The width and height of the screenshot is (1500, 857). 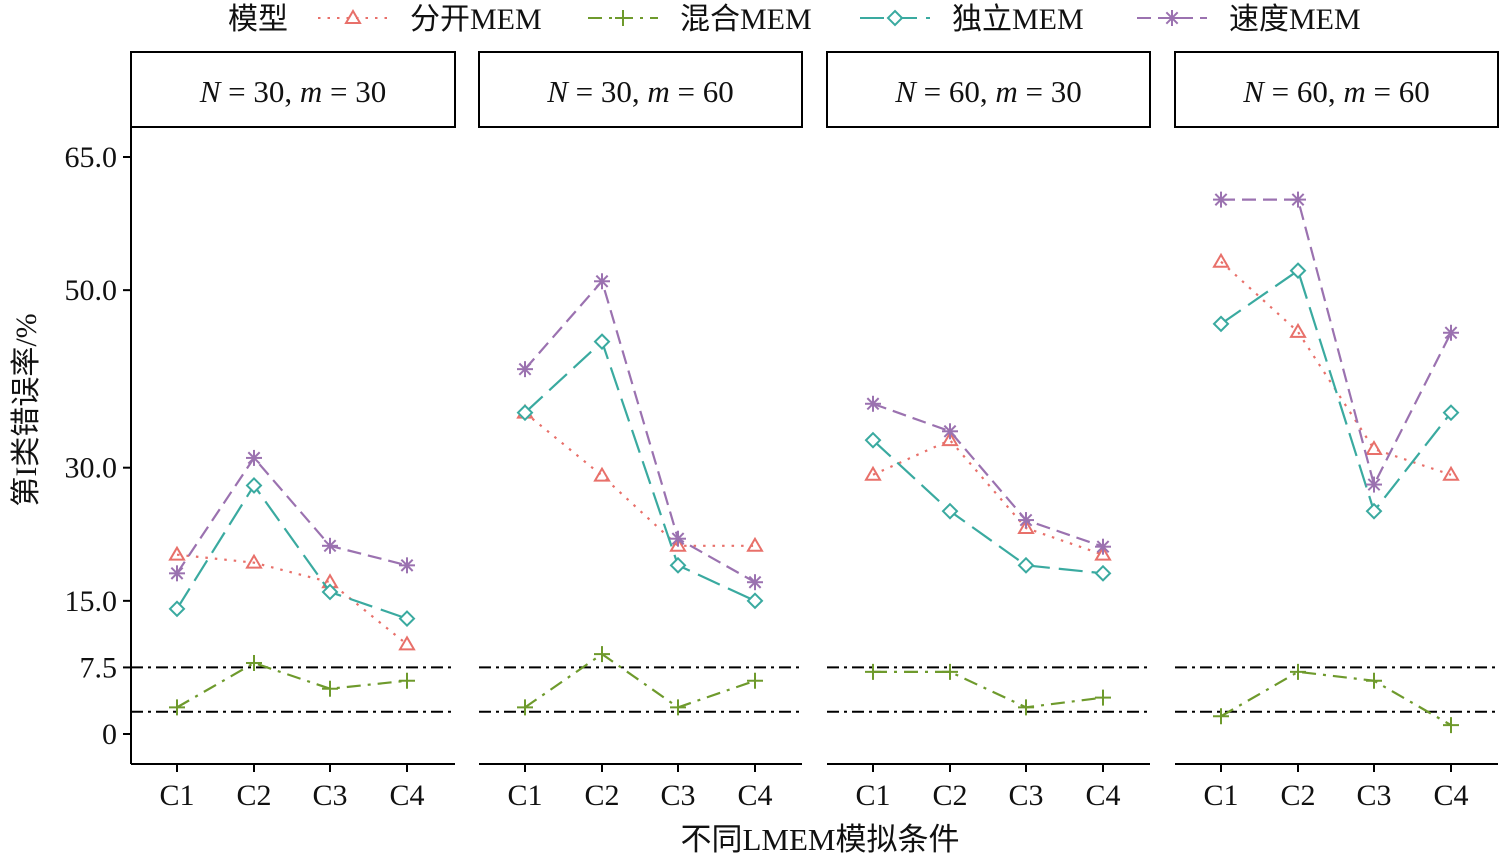 I want to click on panel-strip: N = 60, m = 30, so click(x=988, y=89).